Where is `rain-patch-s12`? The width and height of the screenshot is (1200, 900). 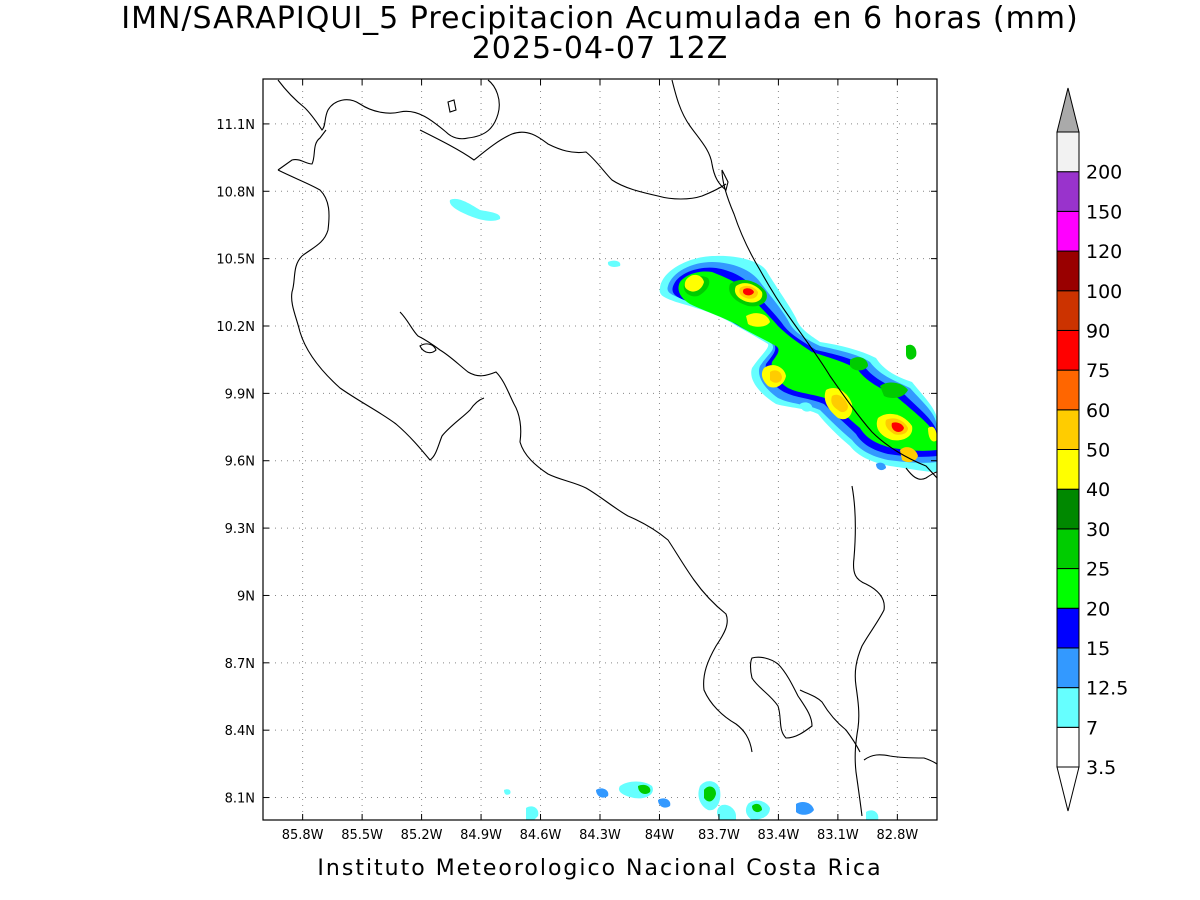
rain-patch-s12 is located at coordinates (507, 792).